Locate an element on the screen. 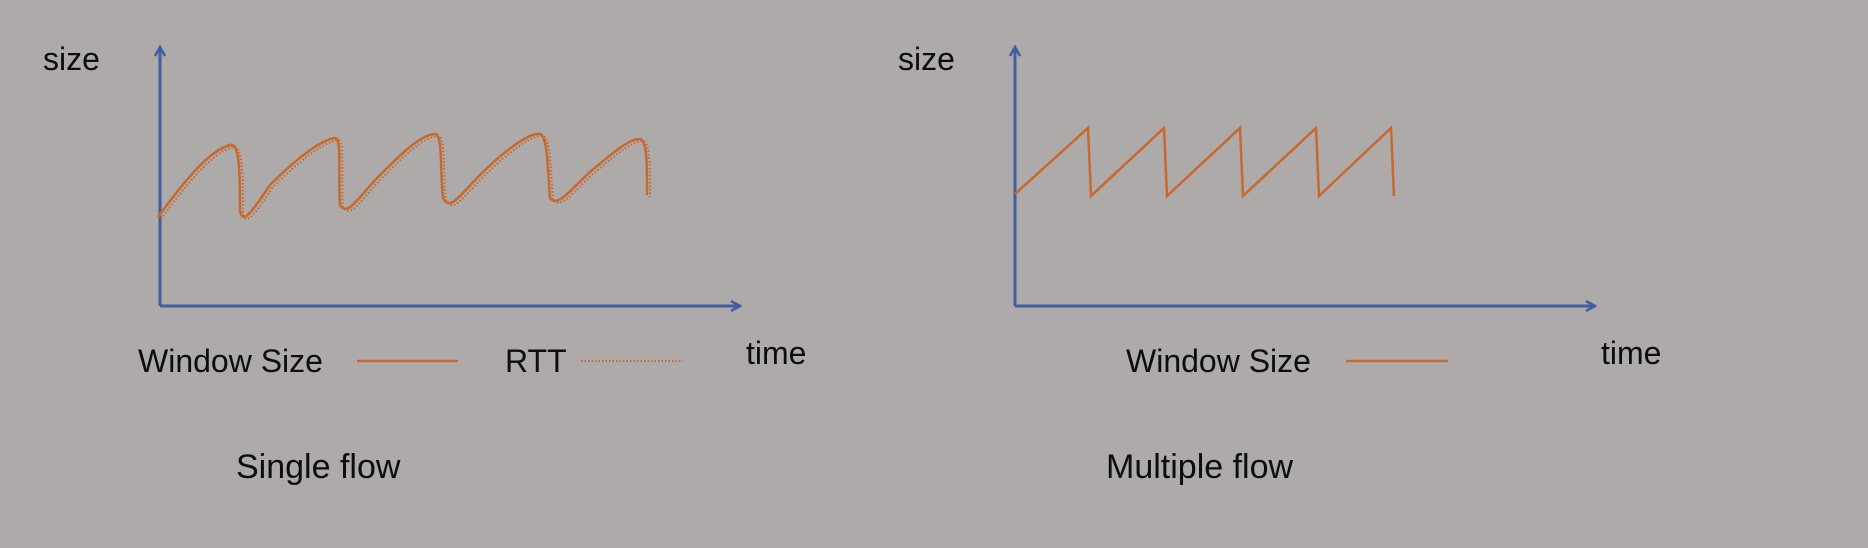 Image resolution: width=1868 pixels, height=548 pixels. left-window-size-curve is located at coordinates (402, 175).